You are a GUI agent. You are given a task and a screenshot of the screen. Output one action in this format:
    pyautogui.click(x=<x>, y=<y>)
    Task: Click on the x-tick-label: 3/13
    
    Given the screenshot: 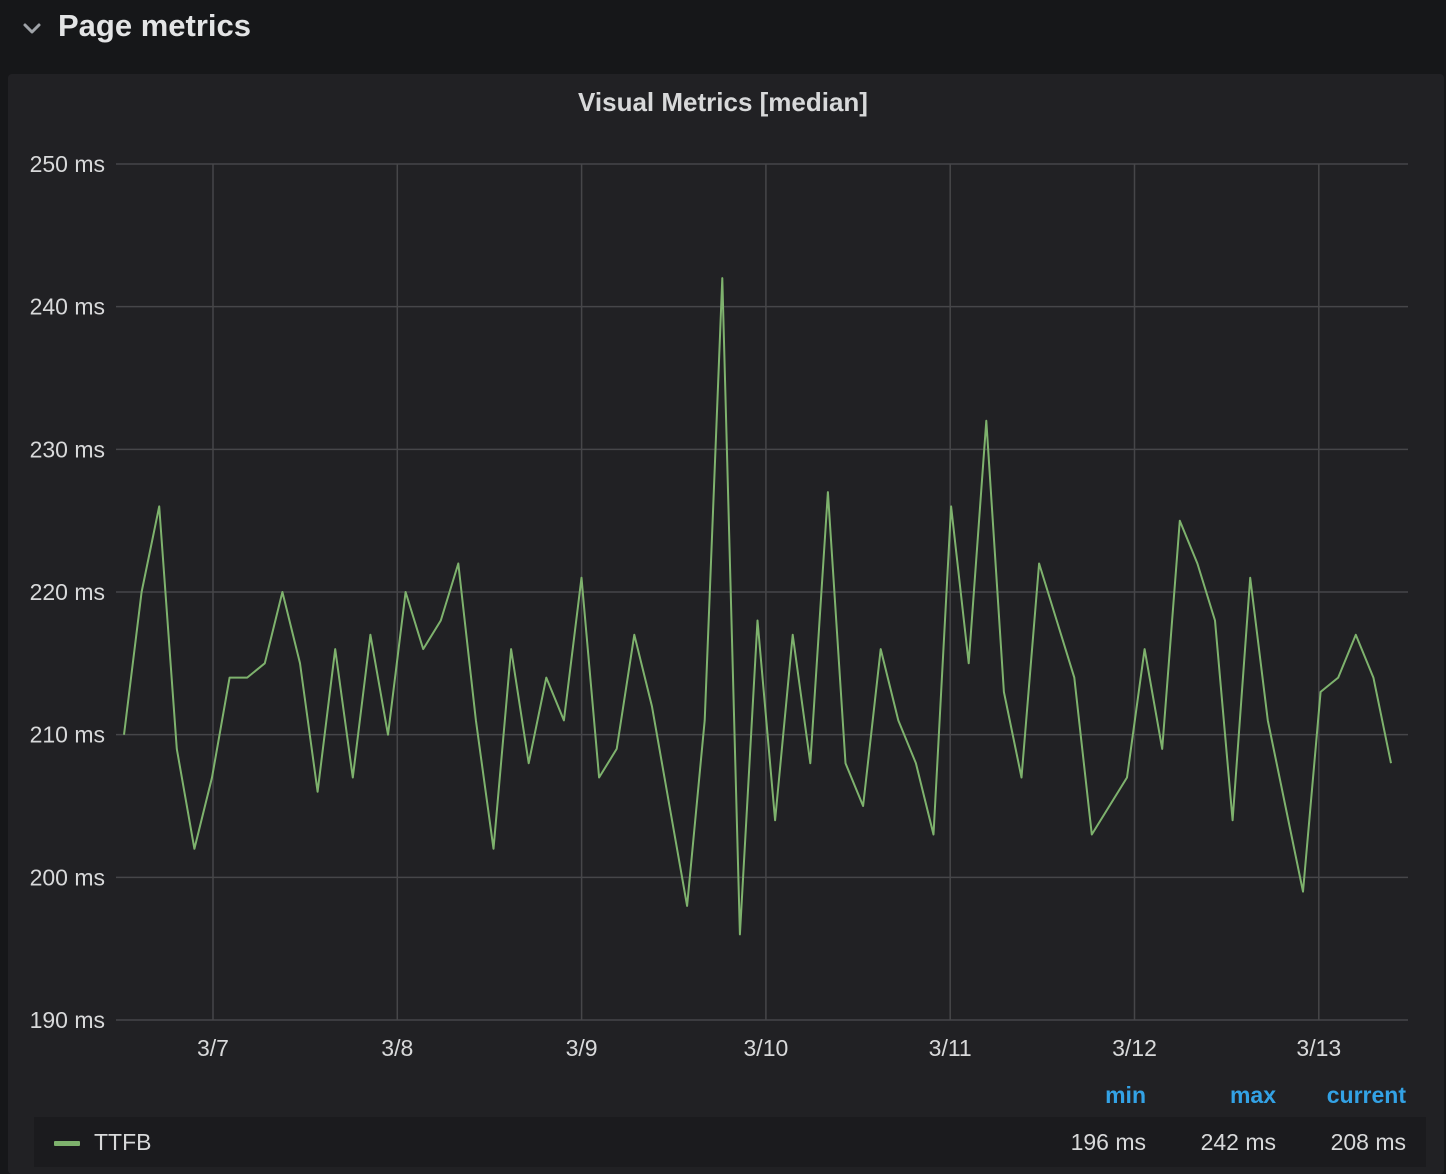 What is the action you would take?
    pyautogui.click(x=1318, y=1048)
    